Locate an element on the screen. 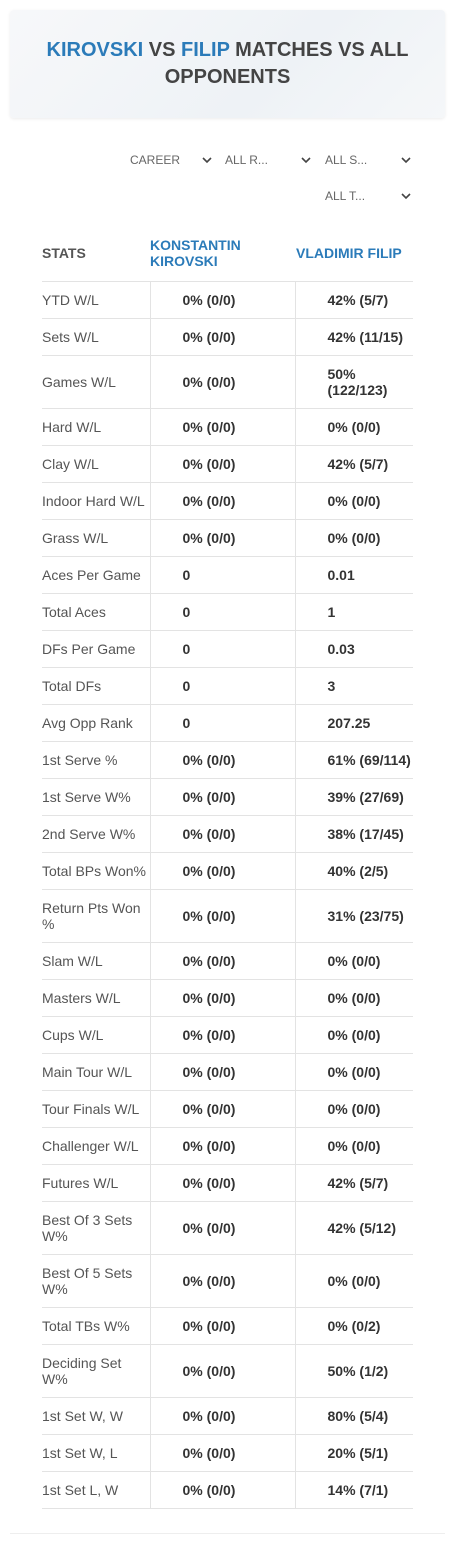 The image size is (455, 1544). stat-value: 0.03 is located at coordinates (353, 649).